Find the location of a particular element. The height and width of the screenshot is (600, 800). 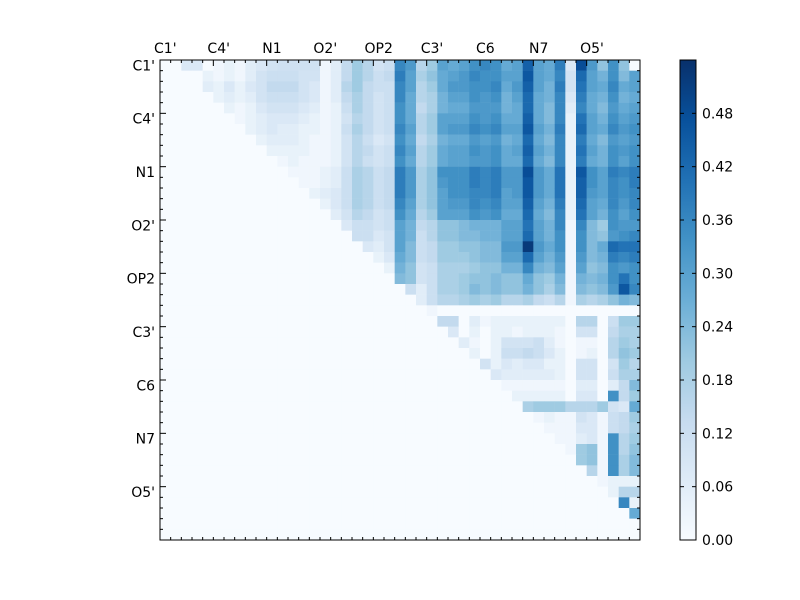

y-tick-label: N1 is located at coordinates (145, 173).